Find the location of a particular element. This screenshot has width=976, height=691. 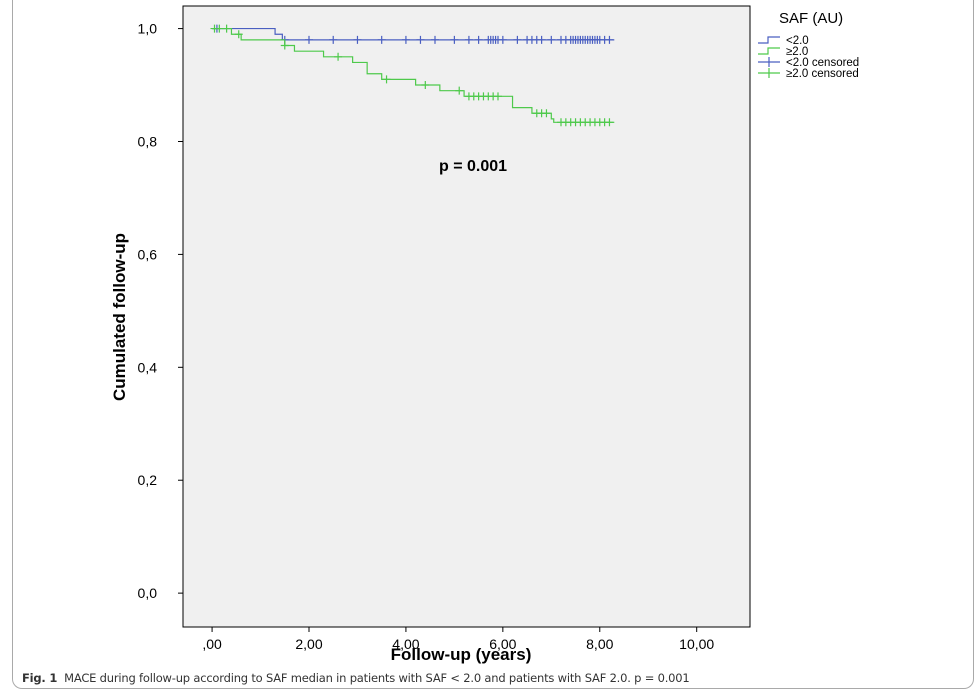

p-value-annotation: p = 0.001 is located at coordinates (473, 166).